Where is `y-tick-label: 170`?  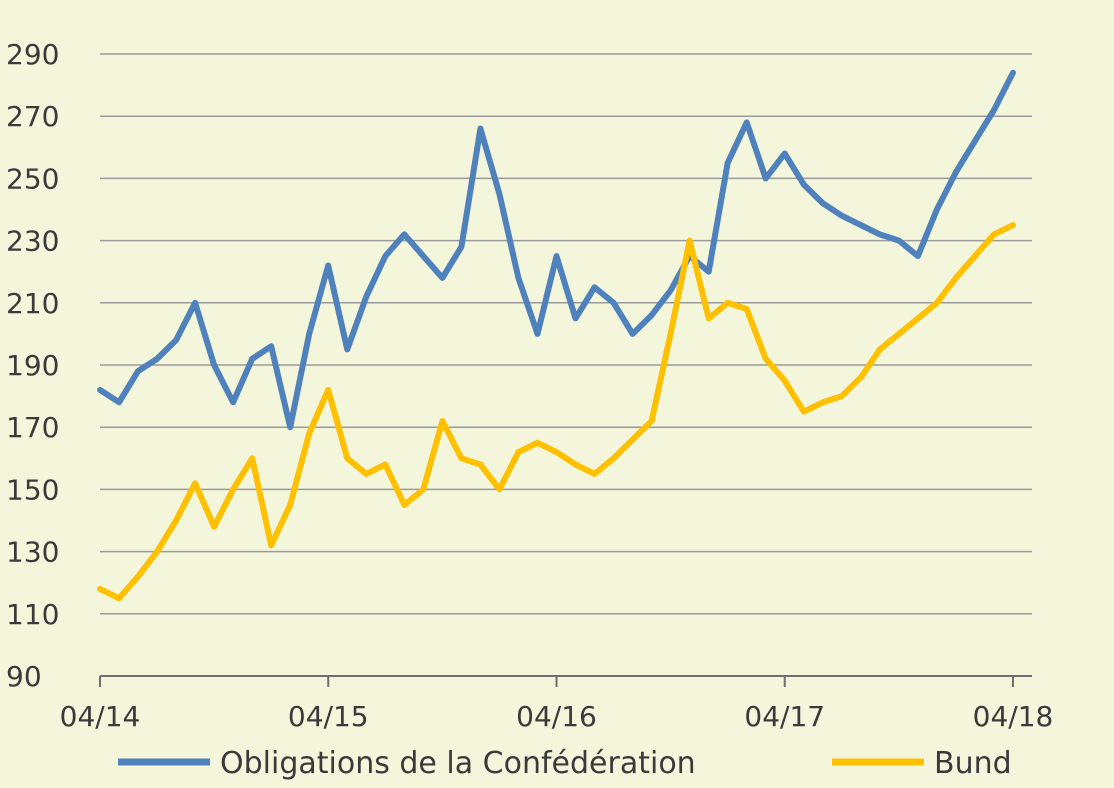 y-tick-label: 170 is located at coordinates (32, 427).